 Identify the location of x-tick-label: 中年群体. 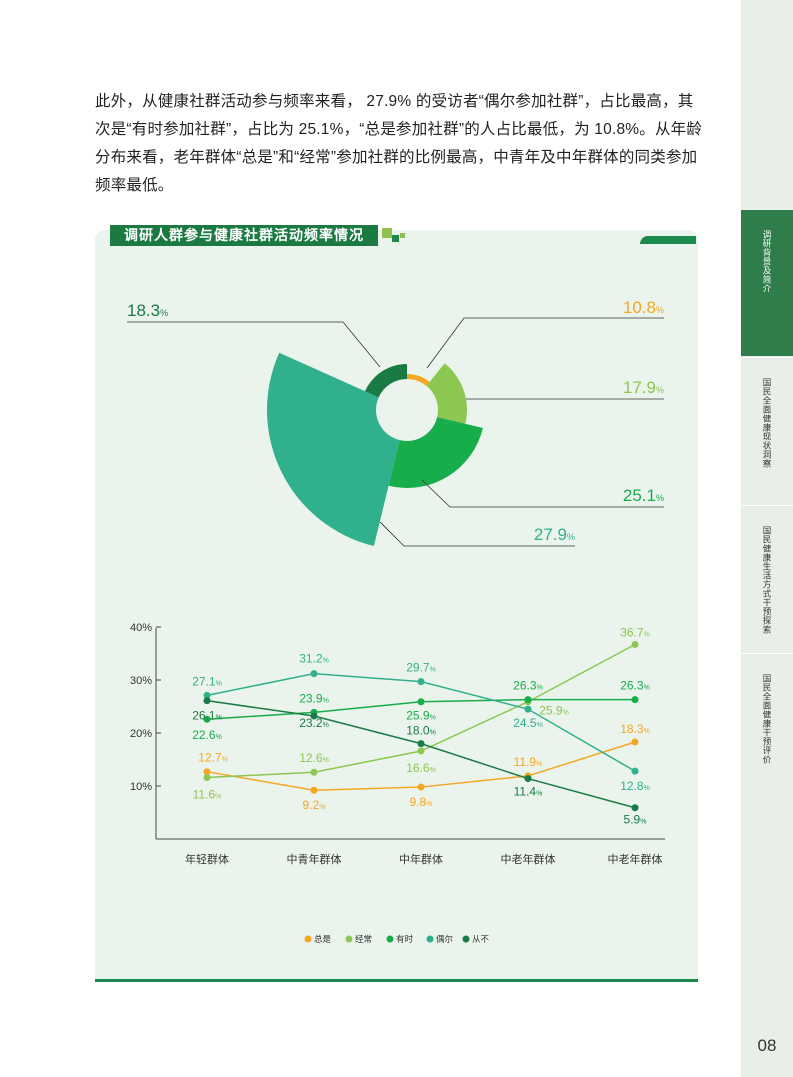
(421, 859).